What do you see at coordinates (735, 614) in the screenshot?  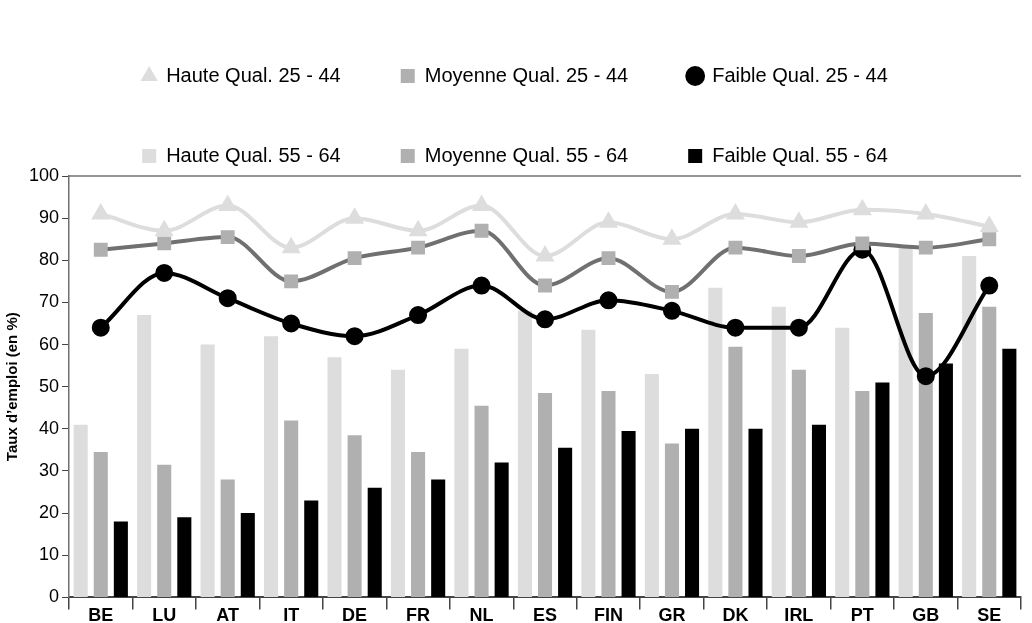 I see `x-tick-label: DK` at bounding box center [735, 614].